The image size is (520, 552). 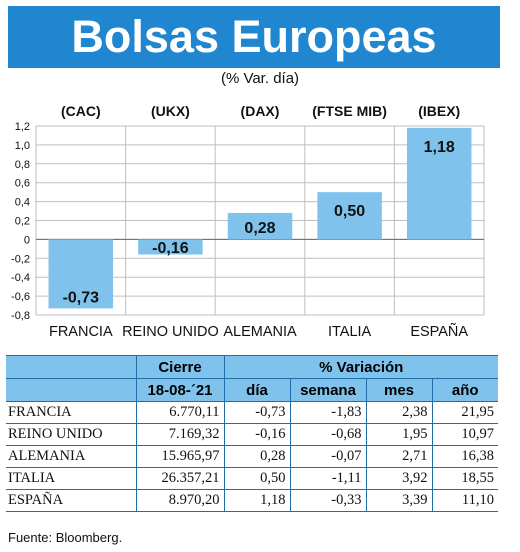 I want to click on category-label: ALEMANIA, so click(x=260, y=332).